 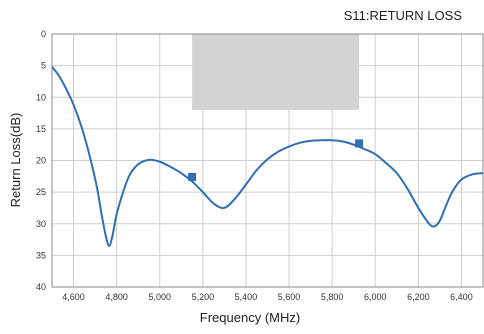 I want to click on x-tick-label-1: 4,800, so click(x=116, y=297).